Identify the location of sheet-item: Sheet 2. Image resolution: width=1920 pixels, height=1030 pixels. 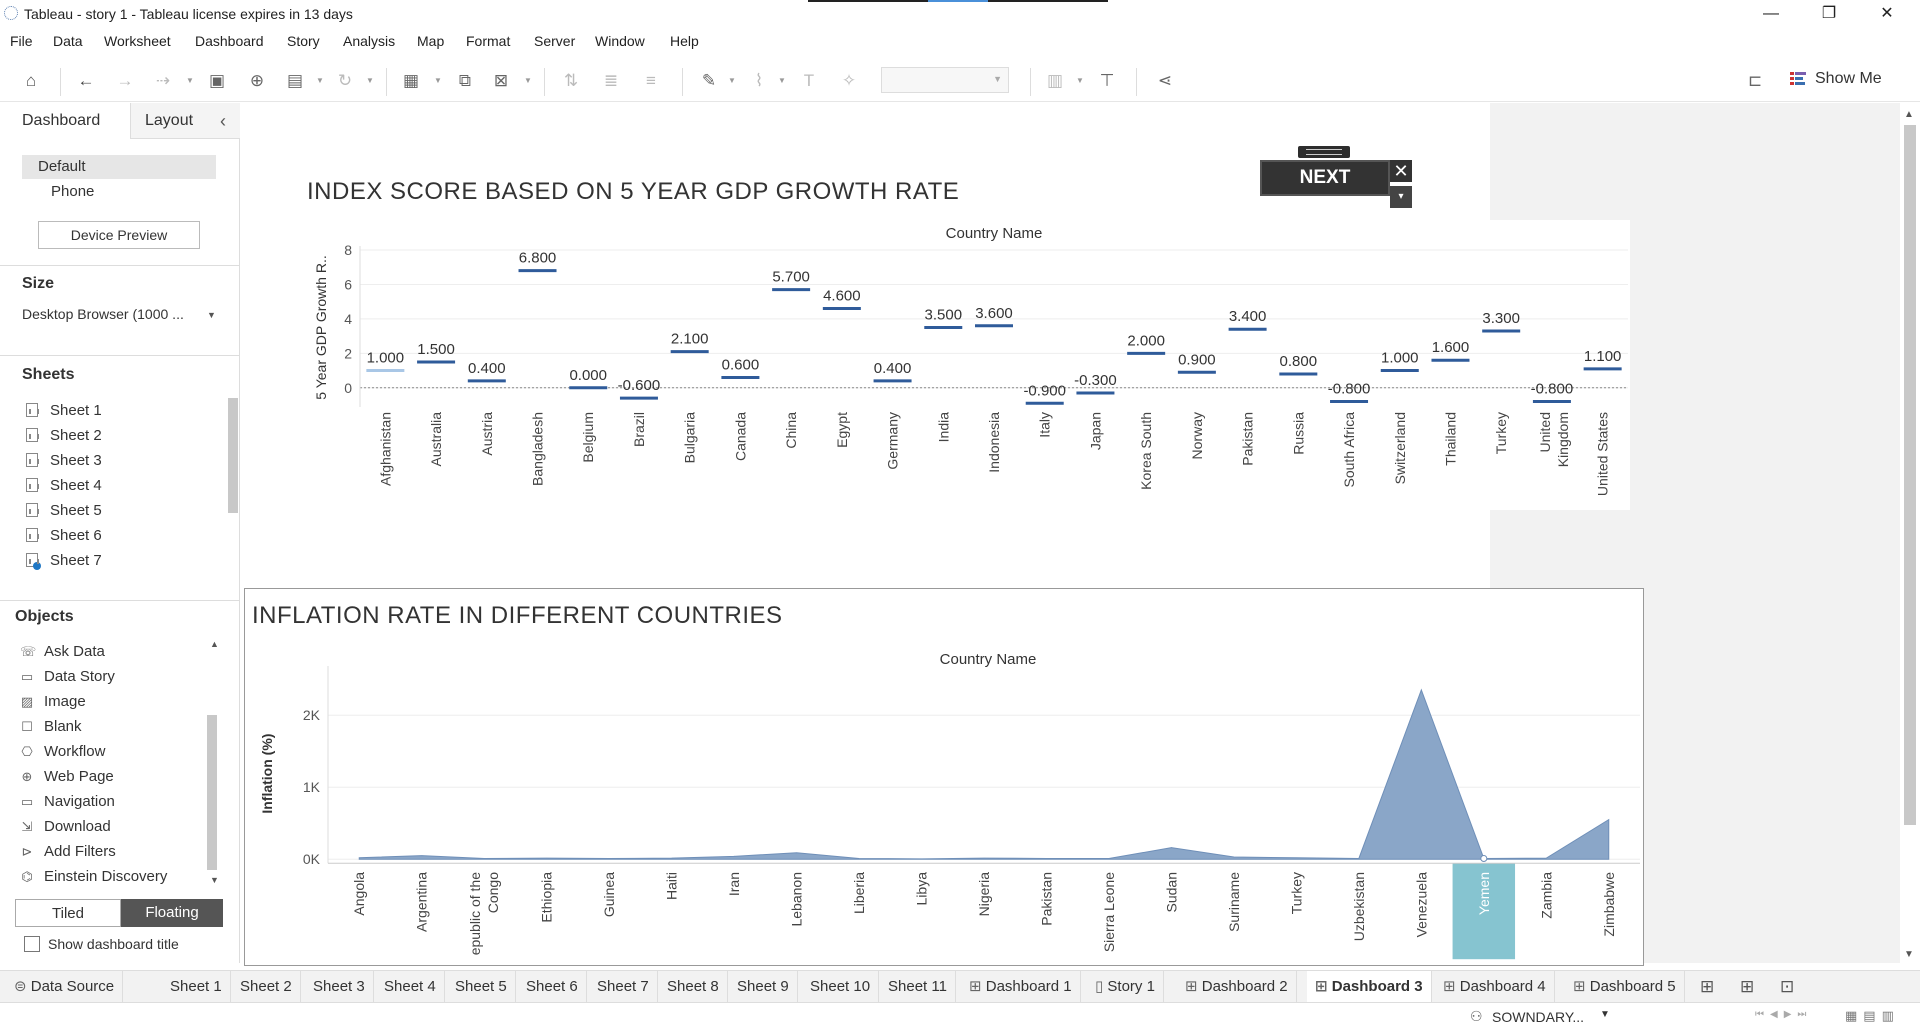
(64, 438).